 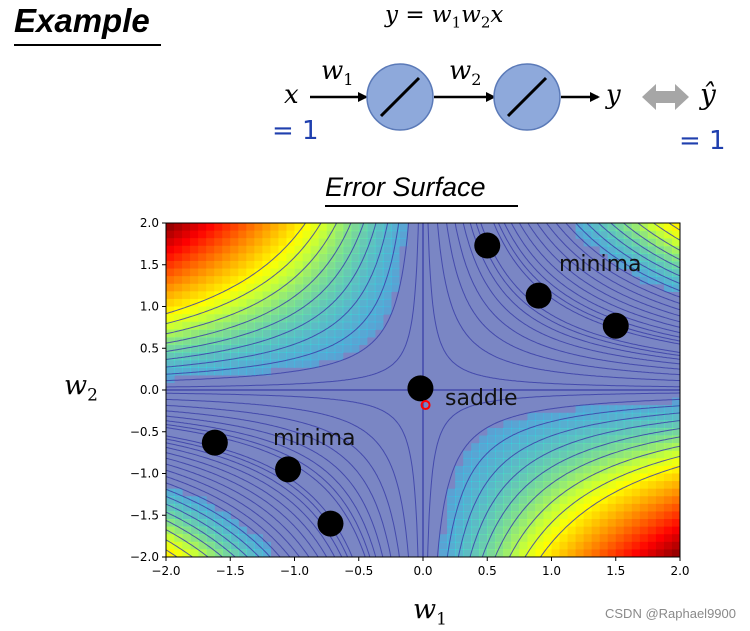 I want to click on output-y-label: y, so click(x=613, y=95).